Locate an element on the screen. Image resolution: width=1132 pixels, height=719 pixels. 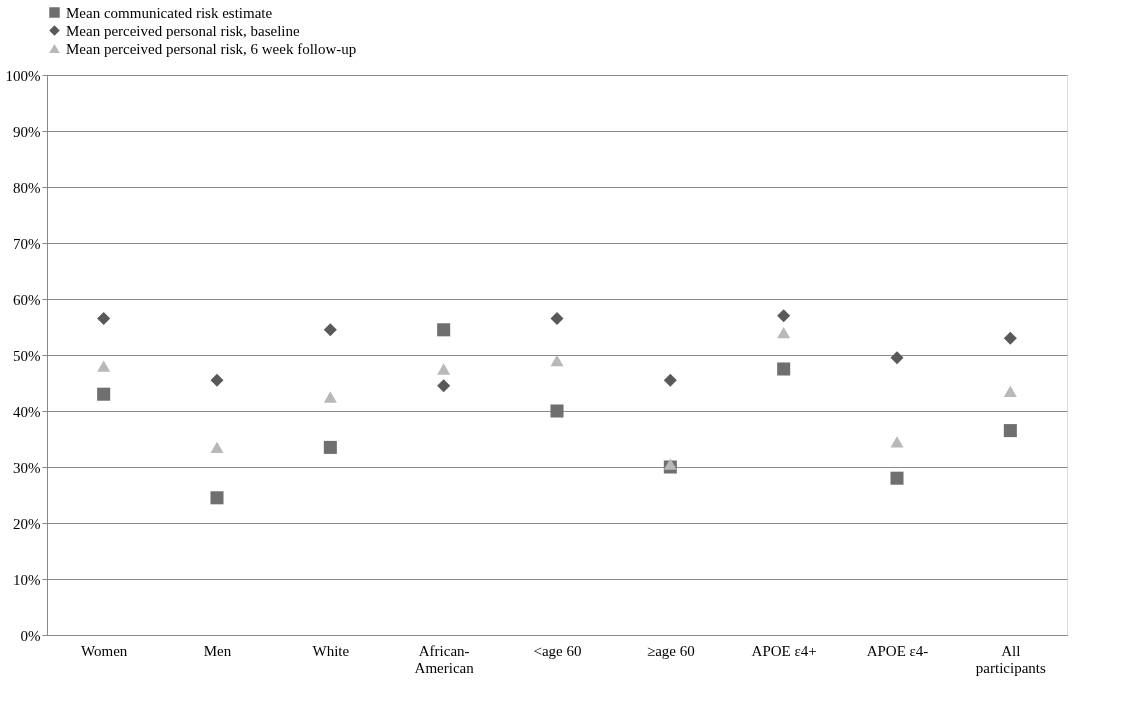
y-tick-label: 50% is located at coordinates (27, 355).